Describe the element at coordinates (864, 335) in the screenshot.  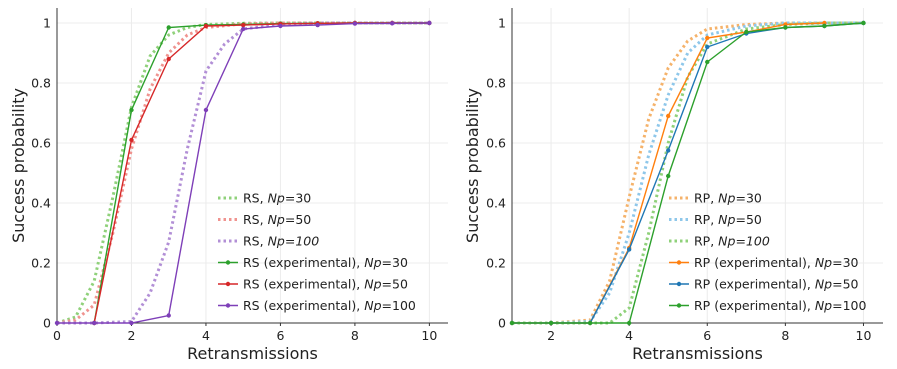
I see `x-tick-label: 10` at that location.